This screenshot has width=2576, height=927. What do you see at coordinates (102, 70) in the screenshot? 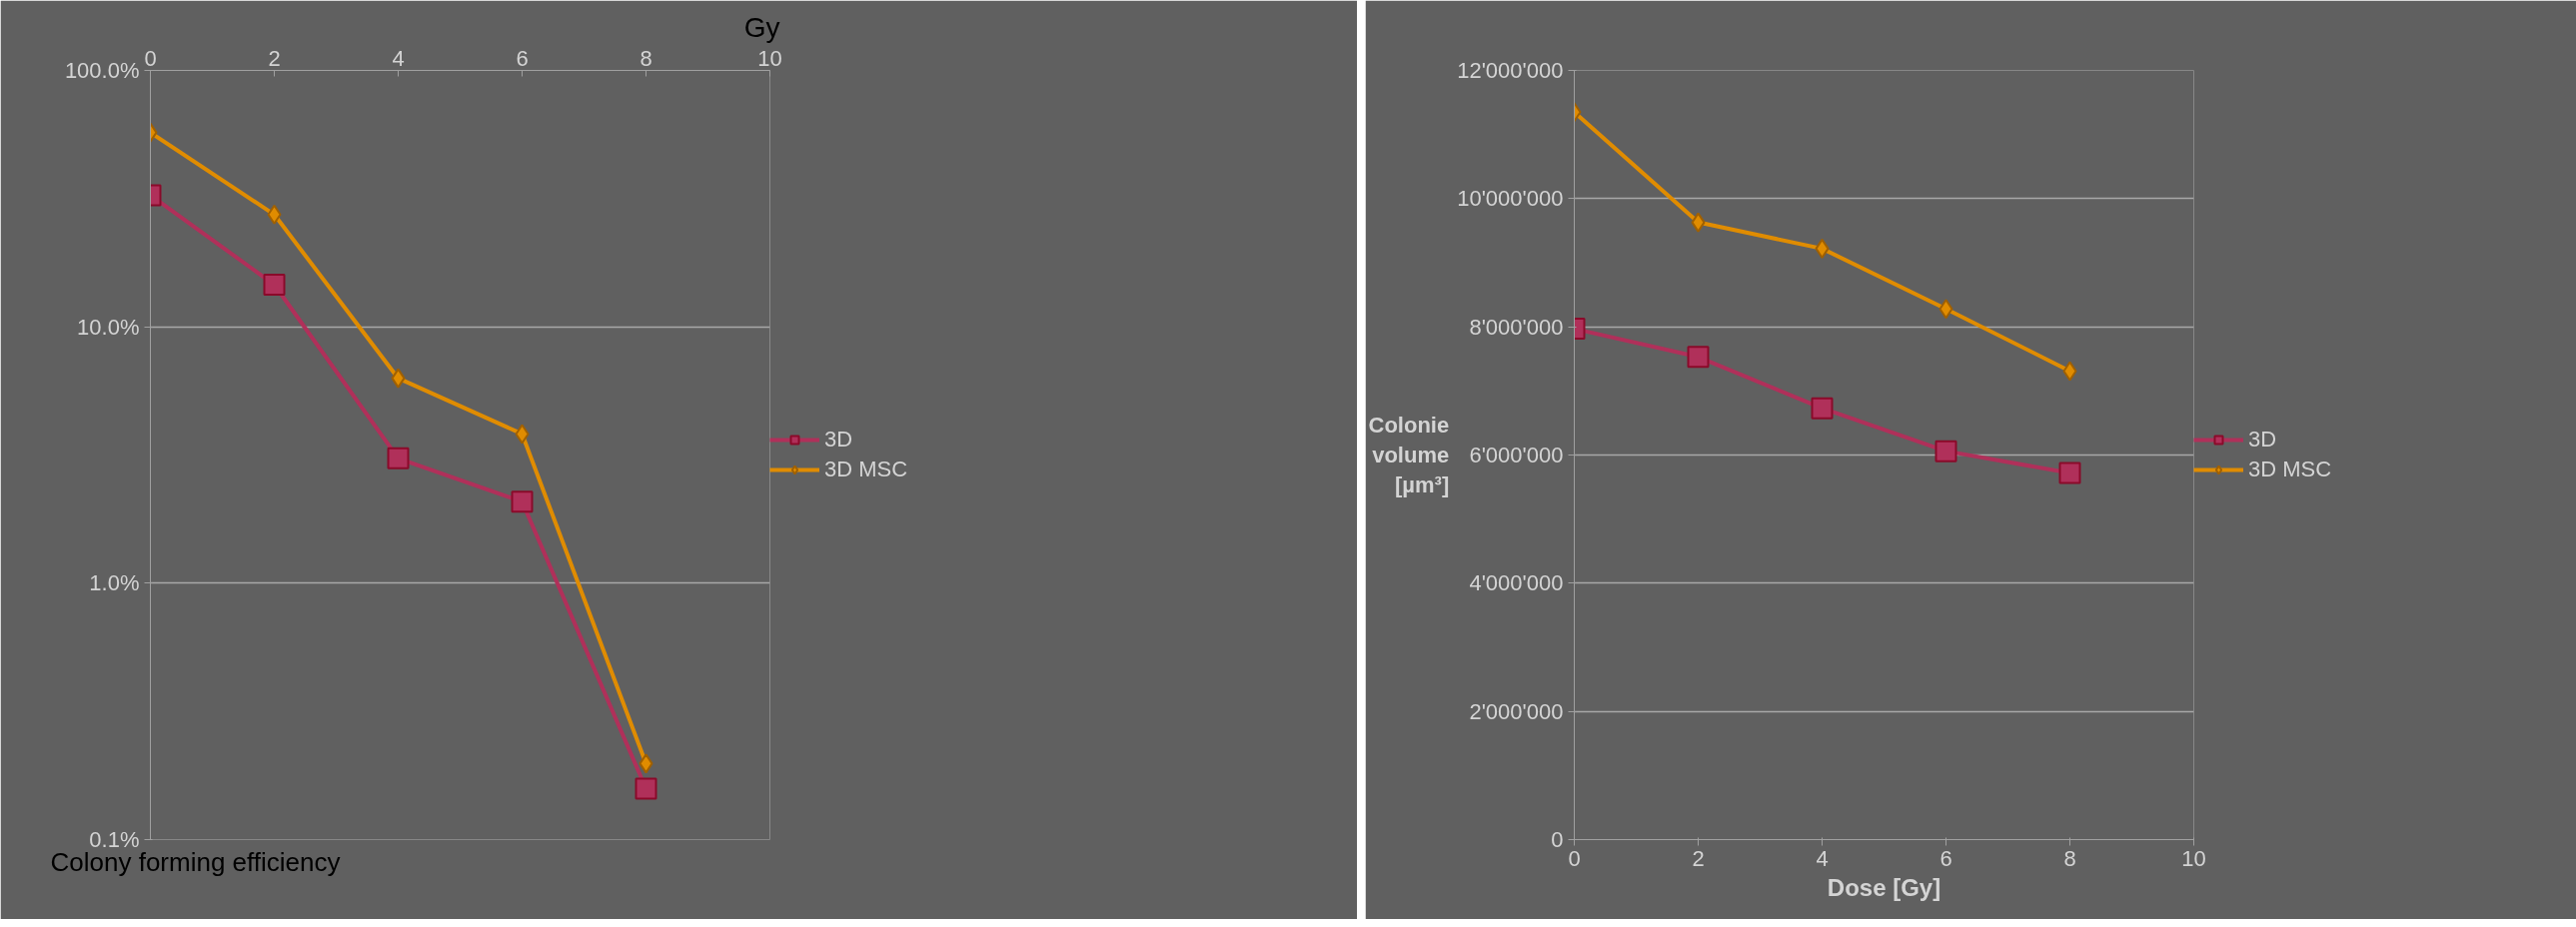
I see `y-tick-label: 100.0%` at bounding box center [102, 70].